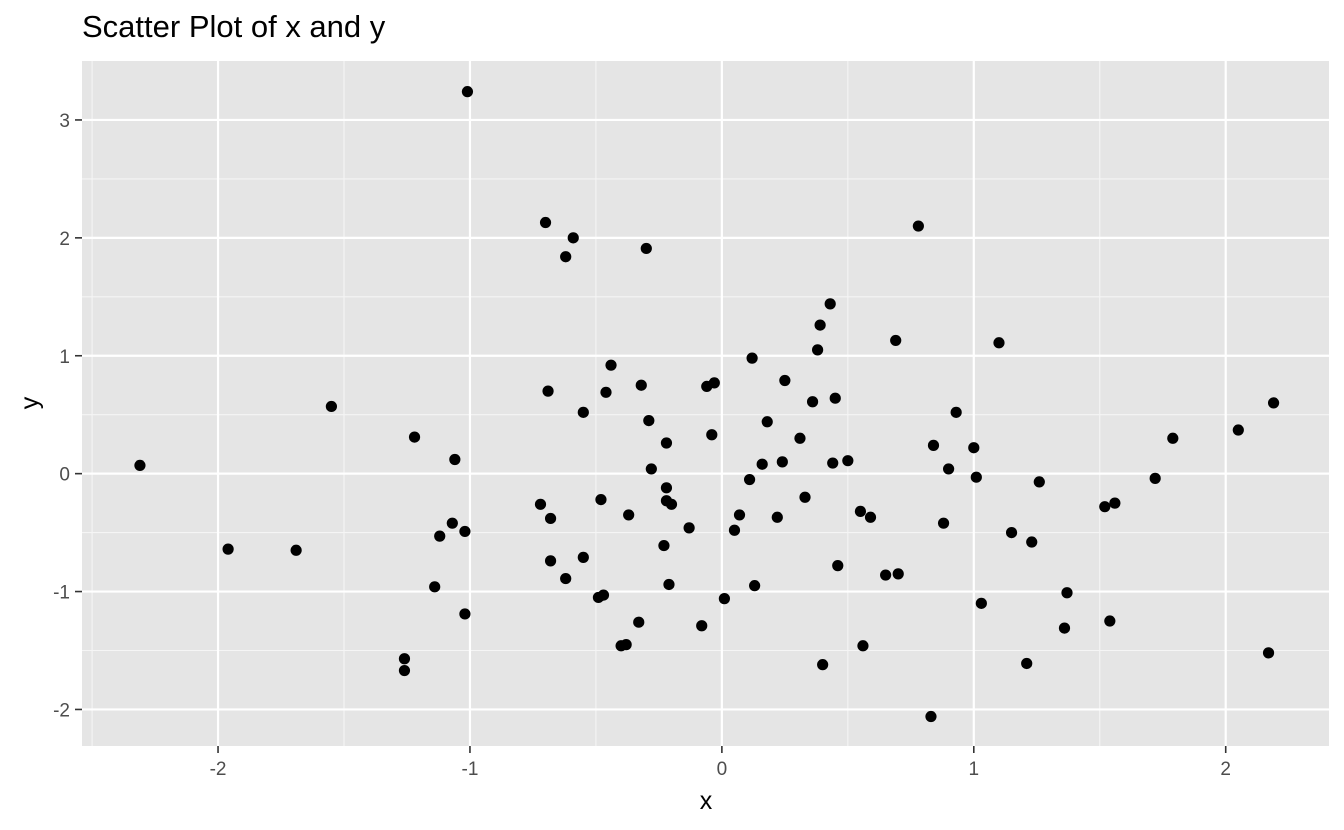 This screenshot has width=1344, height=830. I want to click on y-tick-label: -1, so click(61, 593).